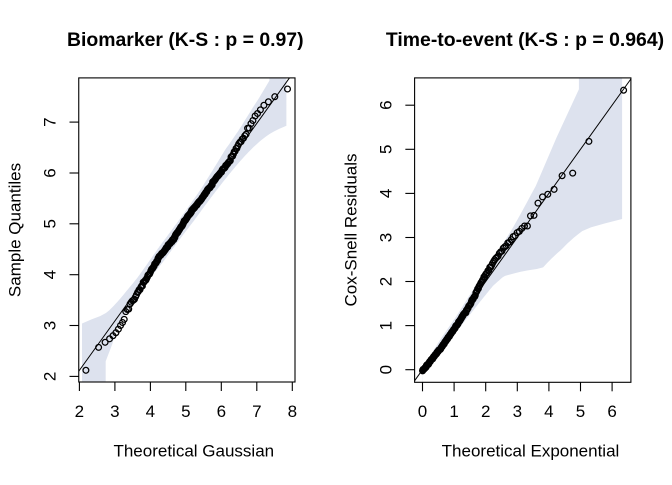 This screenshot has height=485, width=672. I want to click on svg-text: Theoretical Gaussian, so click(193, 451).